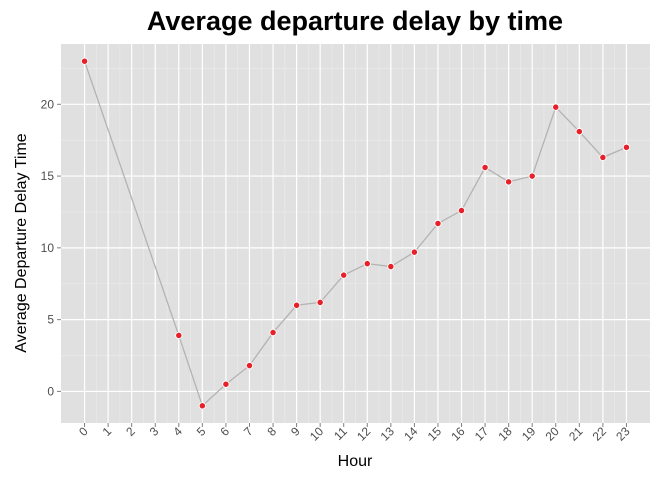 This screenshot has width=672, height=480. Describe the element at coordinates (600, 434) in the screenshot. I see `x-tick-label: 22` at that location.